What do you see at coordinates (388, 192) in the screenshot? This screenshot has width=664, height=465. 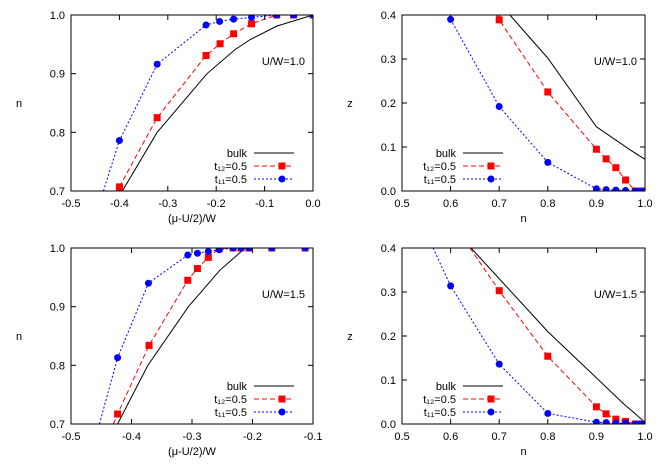 I see `y-tick-label: 0.0` at bounding box center [388, 192].